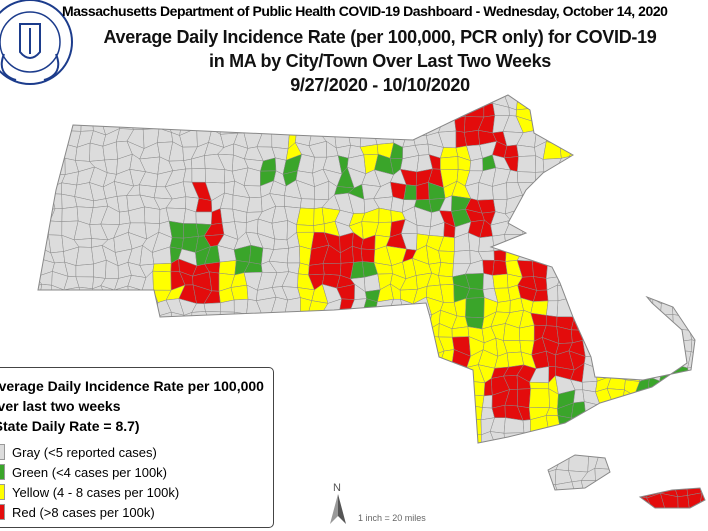 The height and width of the screenshot is (531, 708). Describe the element at coordinates (84, 452) in the screenshot. I see `legend-label: Gray (<5 reported cases)` at that location.